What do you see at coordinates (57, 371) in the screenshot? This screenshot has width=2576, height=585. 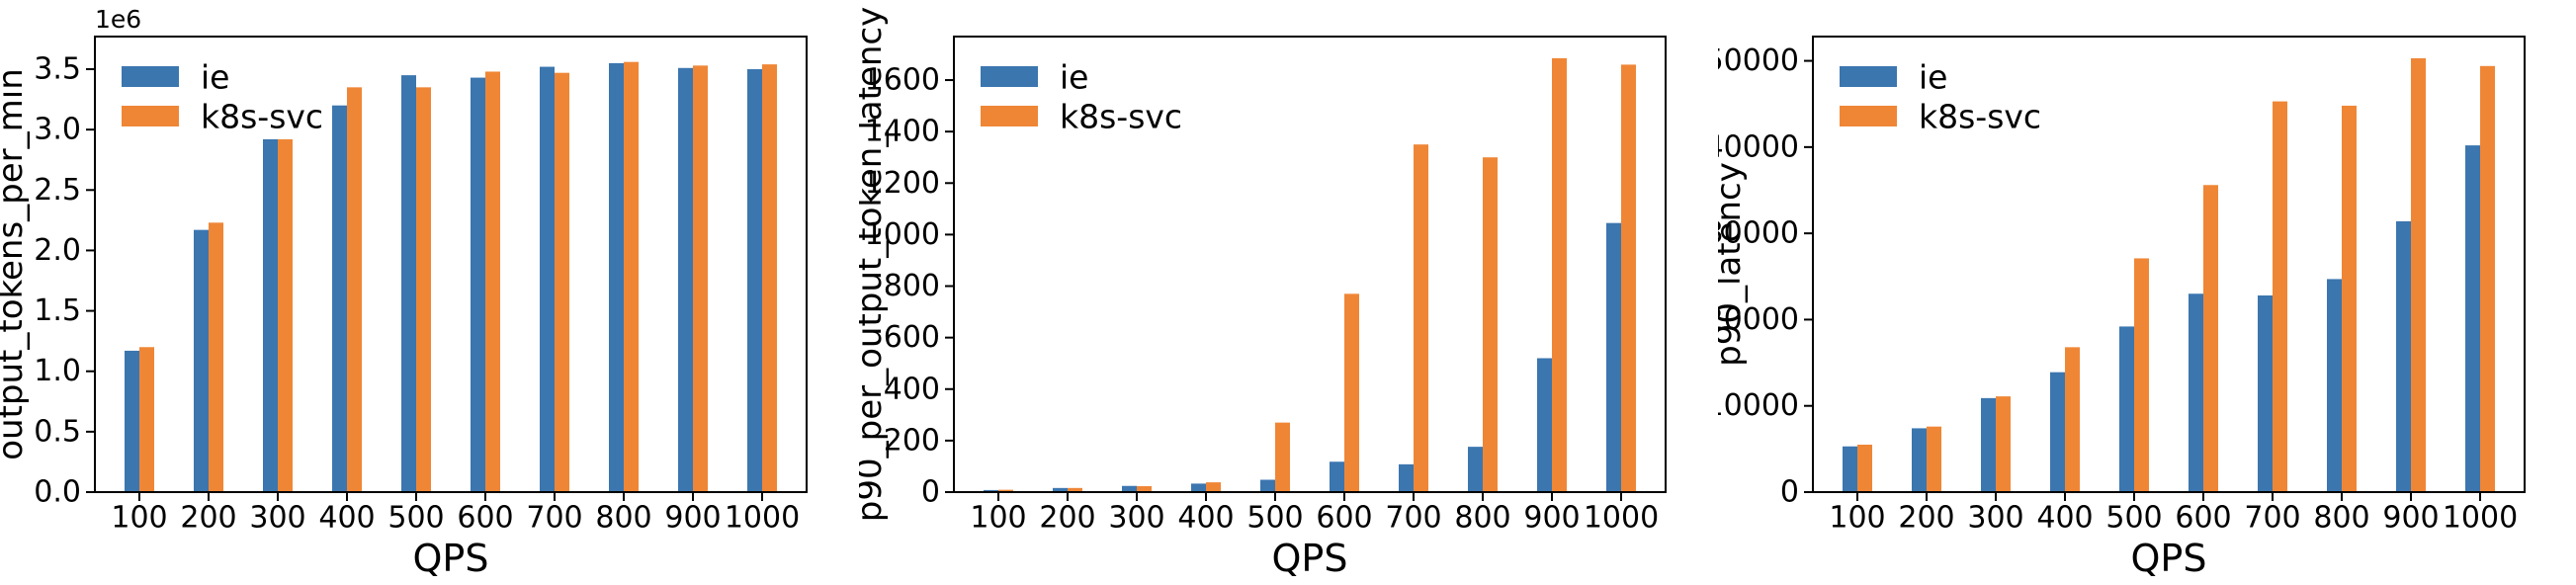 I see `y-axis-tick-label: 1.0` at bounding box center [57, 371].